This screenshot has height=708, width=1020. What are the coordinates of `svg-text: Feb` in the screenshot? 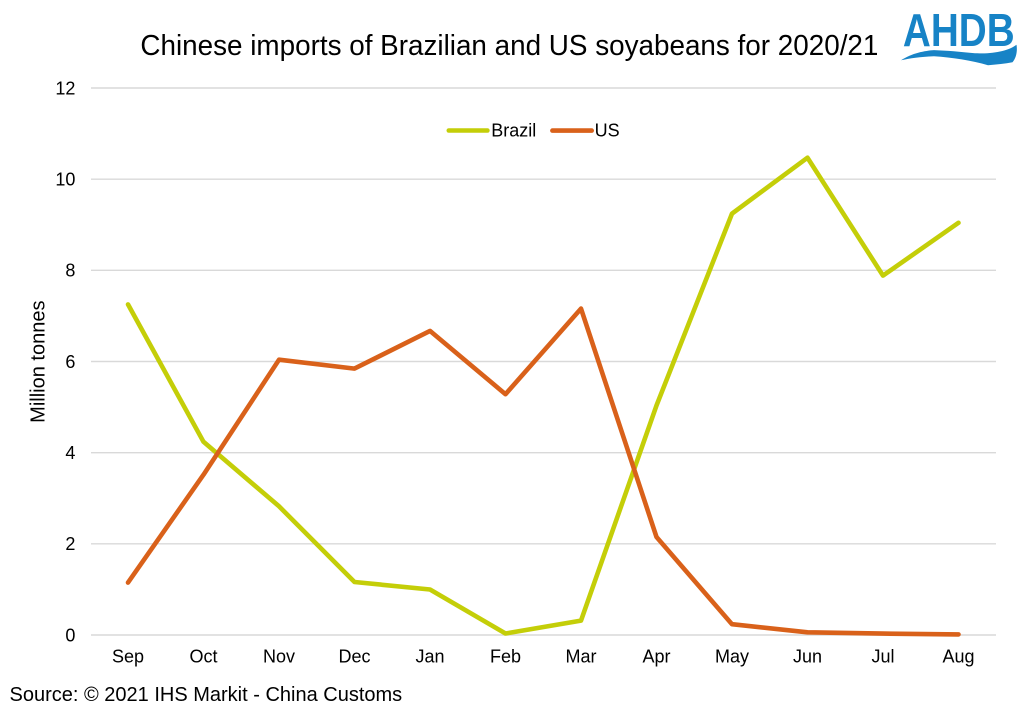 It's located at (505, 657).